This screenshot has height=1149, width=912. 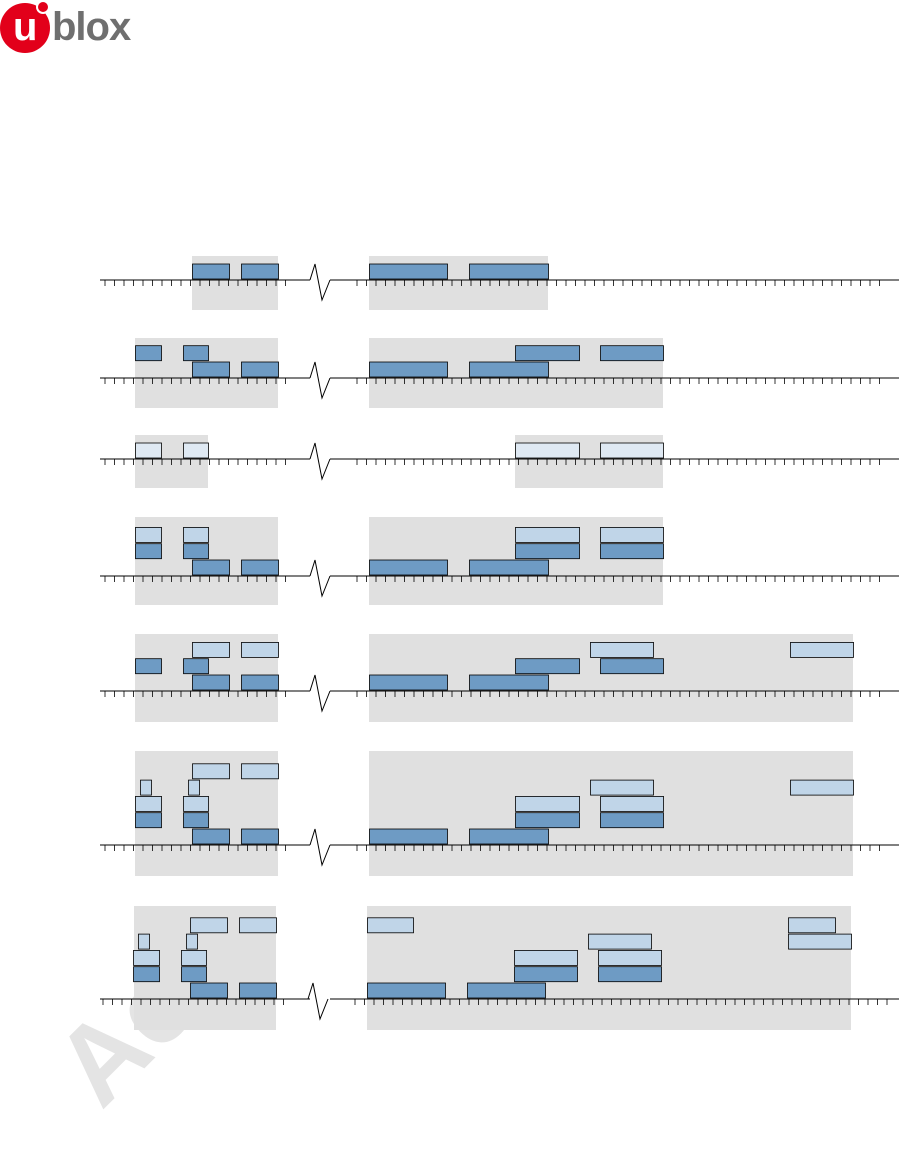 What do you see at coordinates (320, 282) in the screenshot?
I see `row-1-axis-break-icon` at bounding box center [320, 282].